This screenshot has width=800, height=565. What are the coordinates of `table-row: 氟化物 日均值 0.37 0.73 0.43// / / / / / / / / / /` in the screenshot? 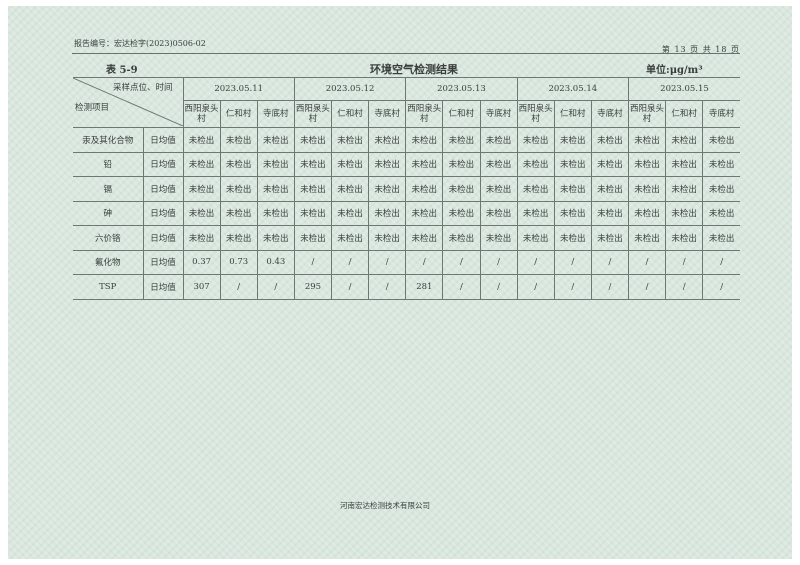 It's located at (406, 262).